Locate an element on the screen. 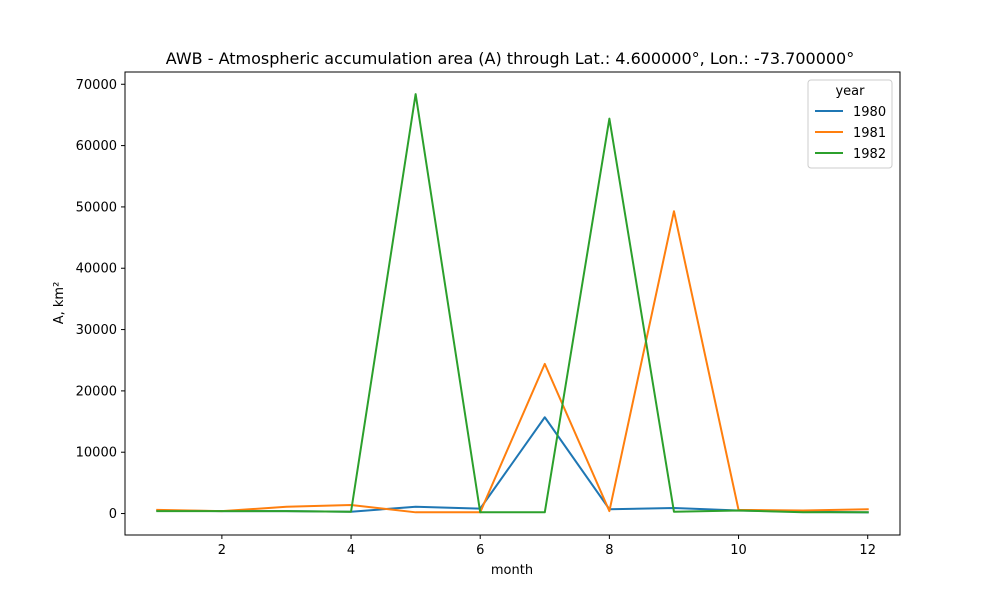 This screenshot has width=1000, height=600. y-tick-label: 10000 is located at coordinates (96, 453).